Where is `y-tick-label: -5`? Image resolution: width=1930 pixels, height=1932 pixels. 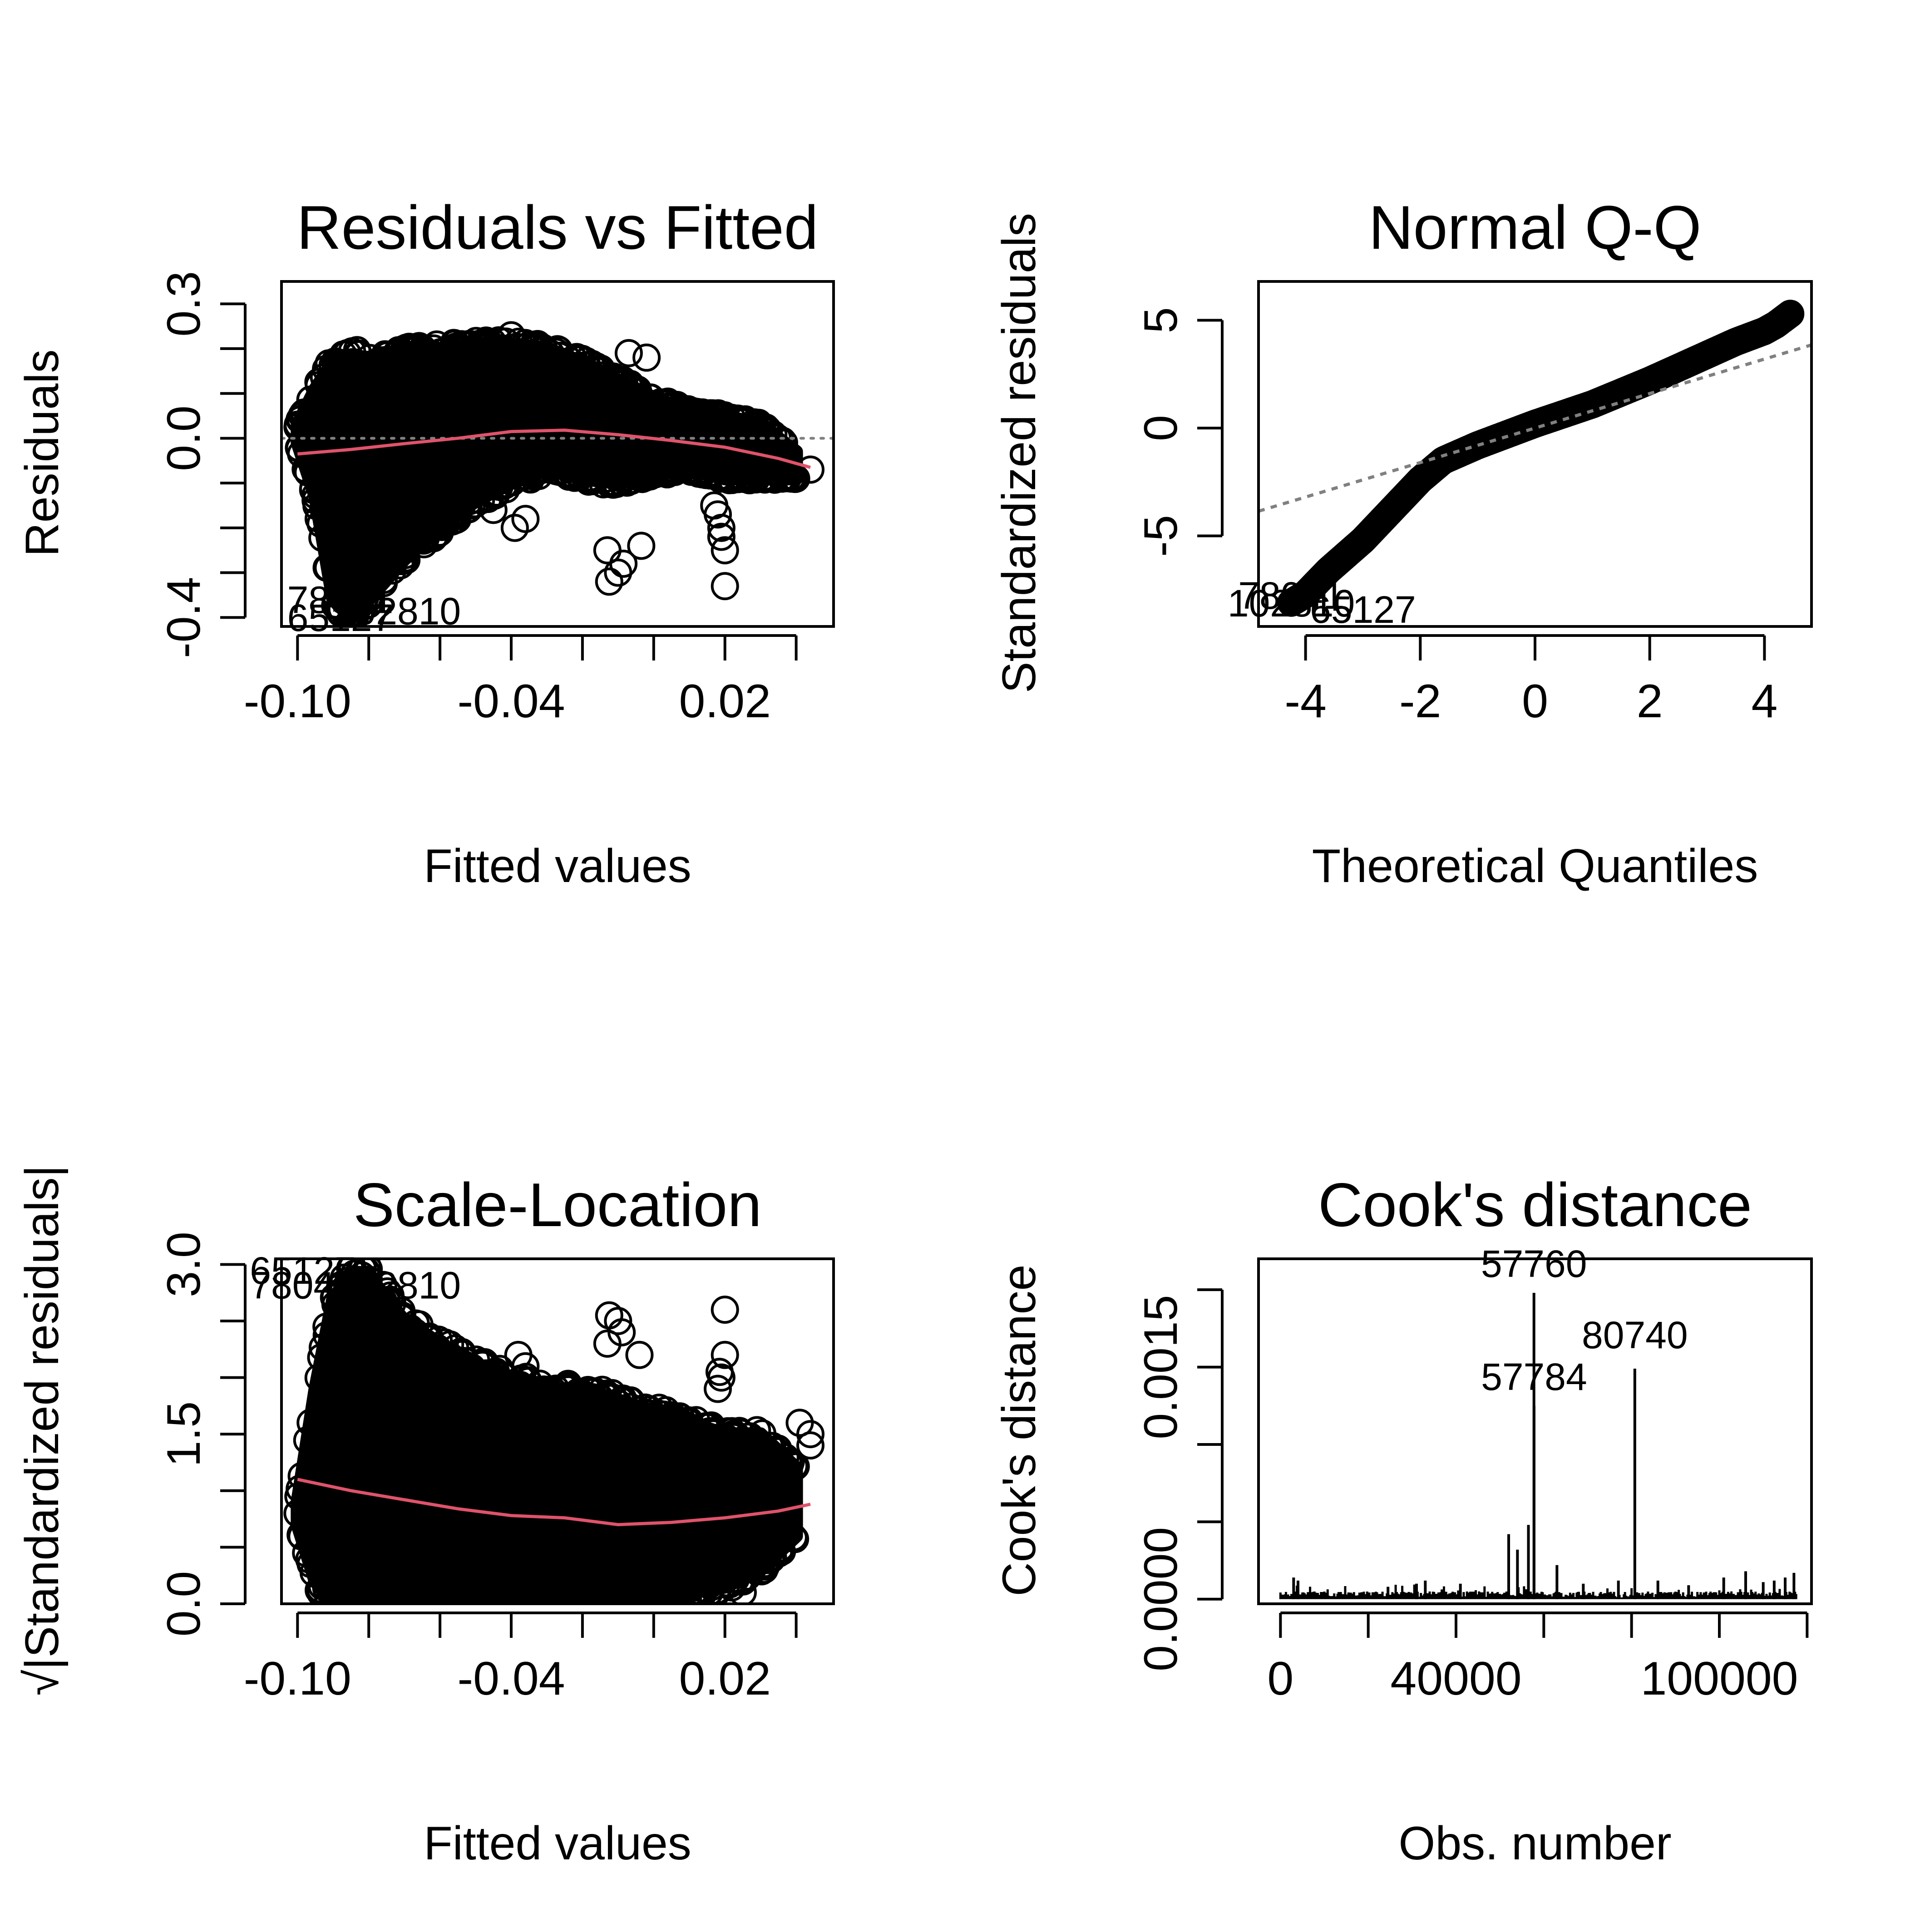 y-tick-label: -5 is located at coordinates (1161, 536).